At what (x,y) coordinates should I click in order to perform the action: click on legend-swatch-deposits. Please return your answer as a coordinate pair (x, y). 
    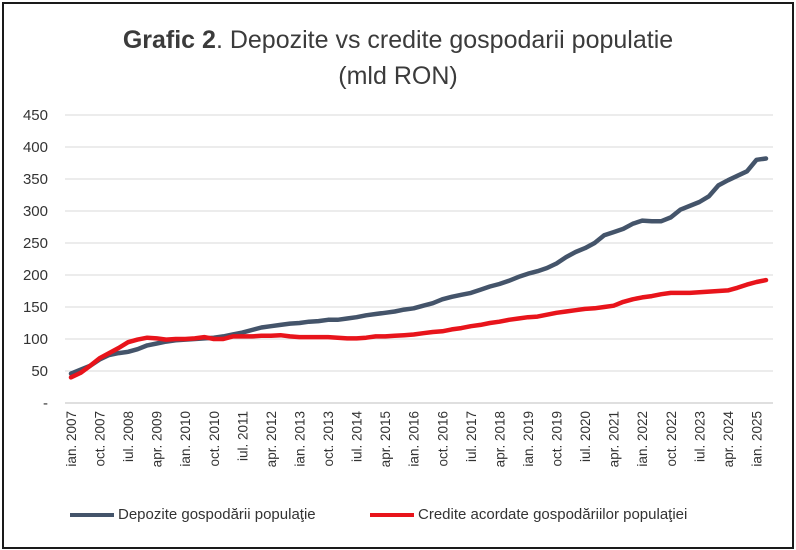
    Looking at the image, I should click on (92, 514).